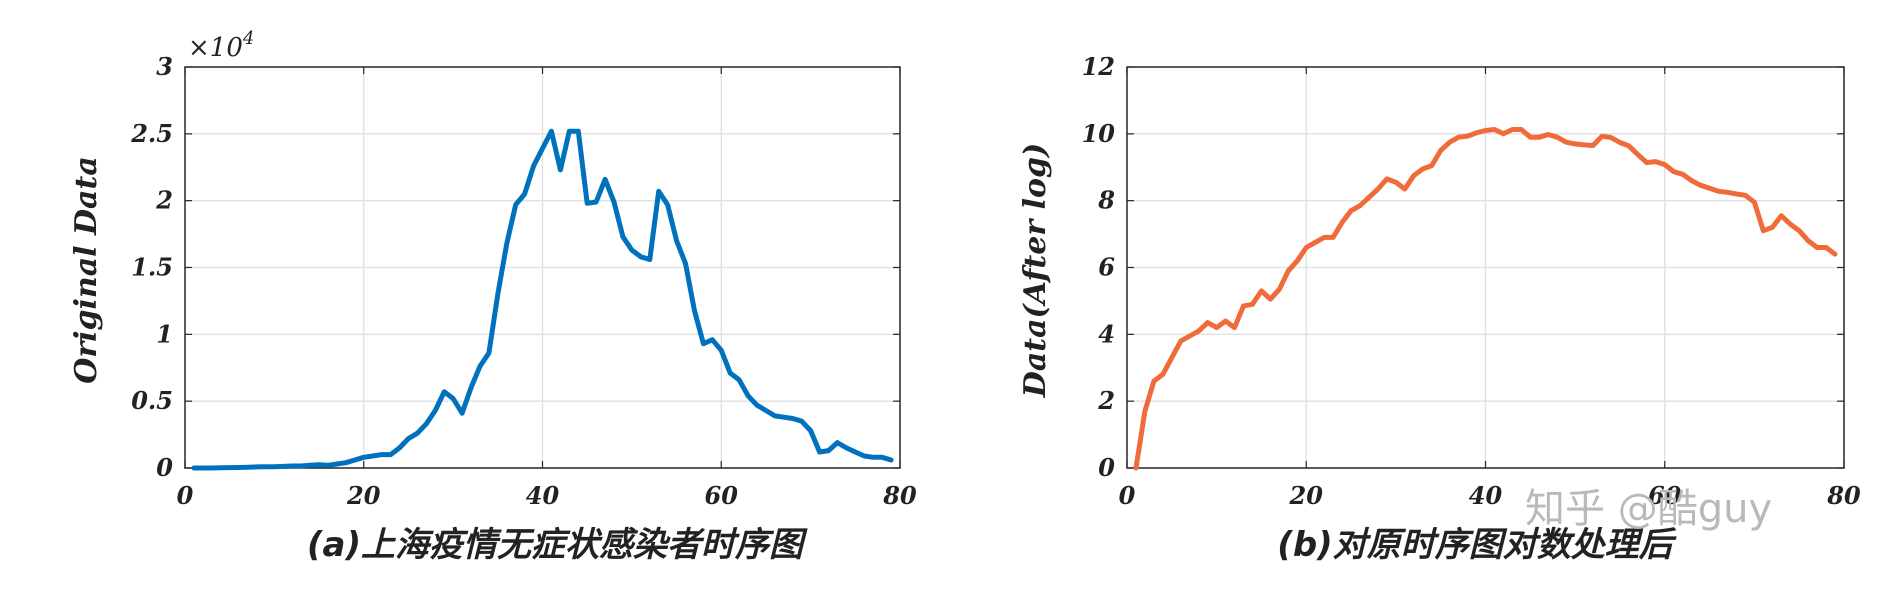 The image size is (1902, 593). What do you see at coordinates (248, 38) in the screenshot?
I see `chart-a-y-multiplier-exponent: 4` at bounding box center [248, 38].